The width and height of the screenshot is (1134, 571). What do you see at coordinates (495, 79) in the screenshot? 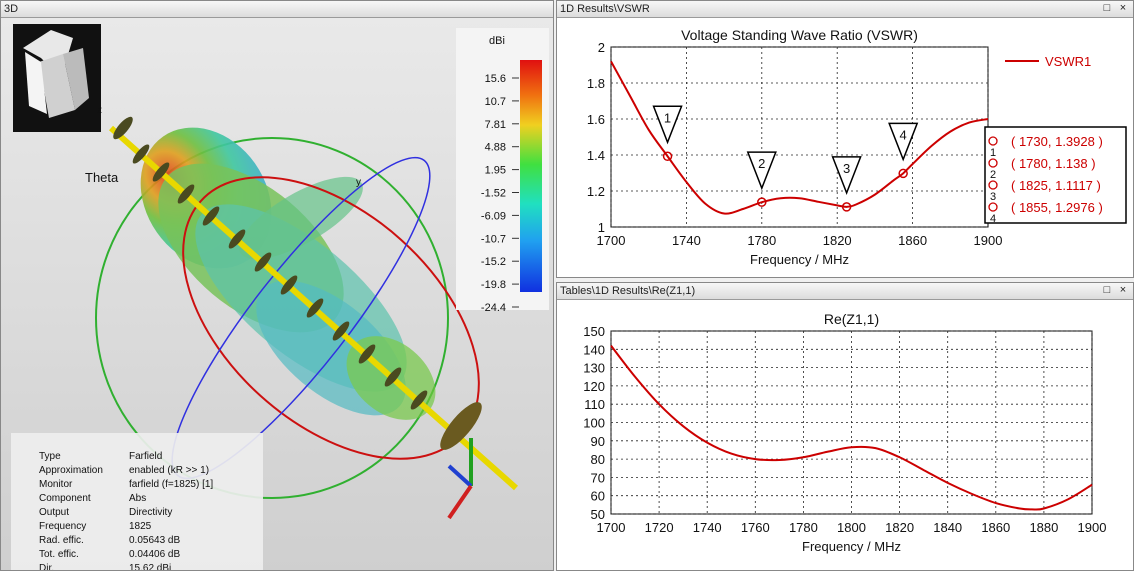
I see `colorbar-tick-label: 15.6` at bounding box center [495, 79].